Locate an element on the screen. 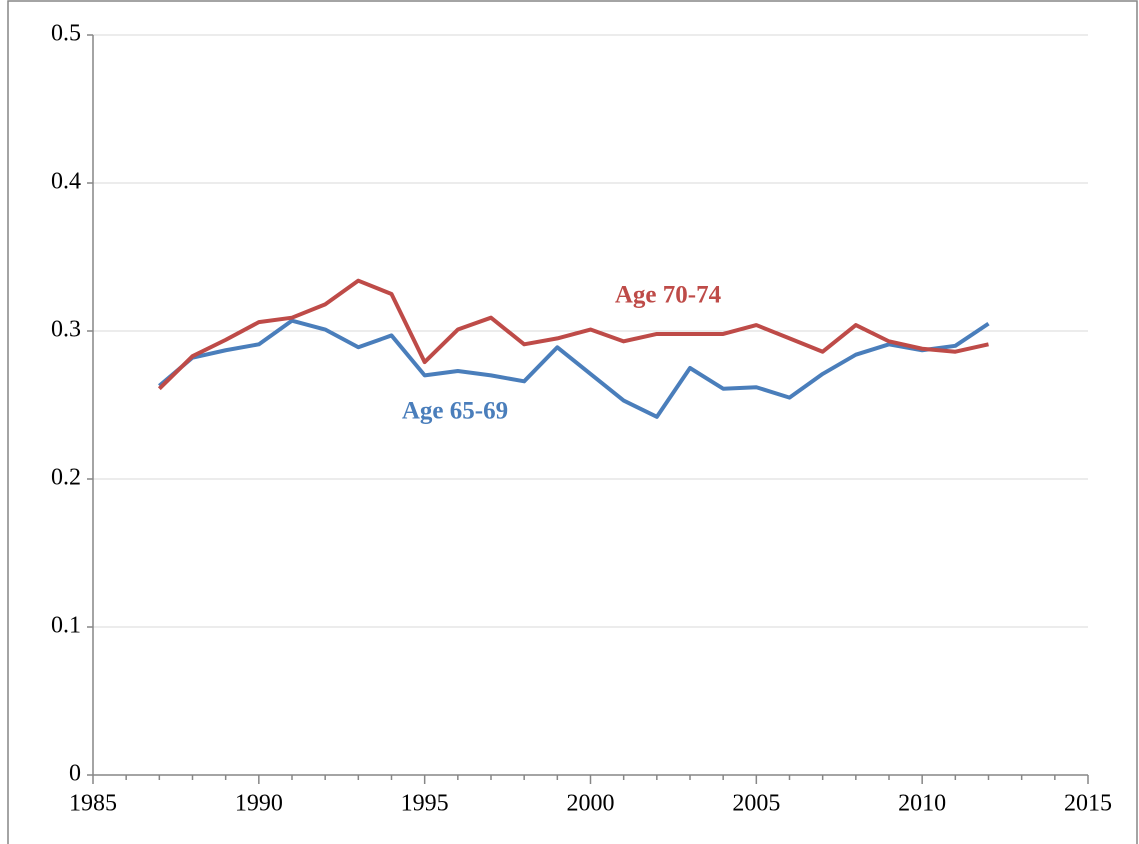 Image resolution: width=1139 pixels, height=844 pixels. y-tick-label: 0.4 is located at coordinates (66, 182).